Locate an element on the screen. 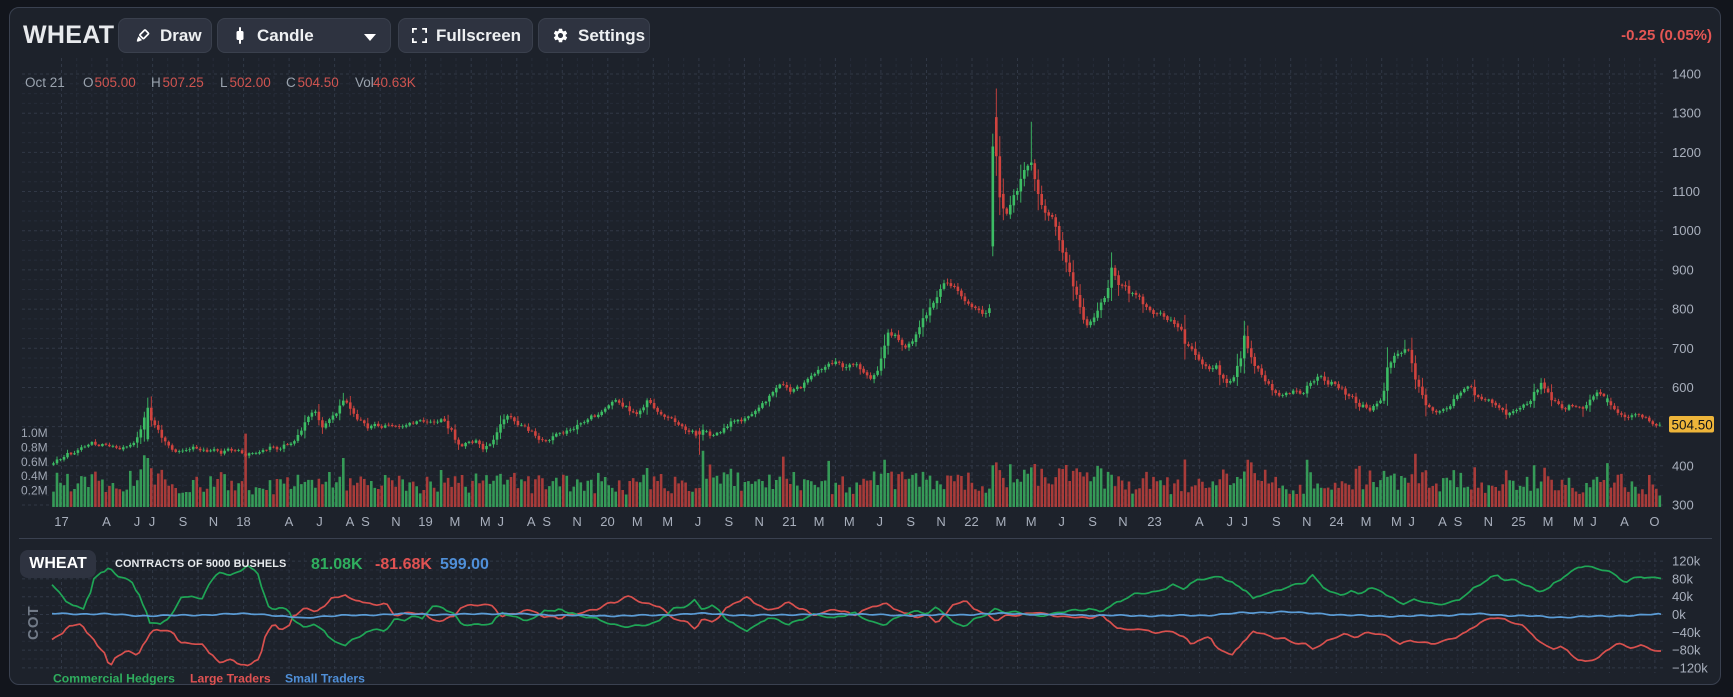 Image resolution: width=1733 pixels, height=697 pixels. svg-text: 18 is located at coordinates (243, 521).